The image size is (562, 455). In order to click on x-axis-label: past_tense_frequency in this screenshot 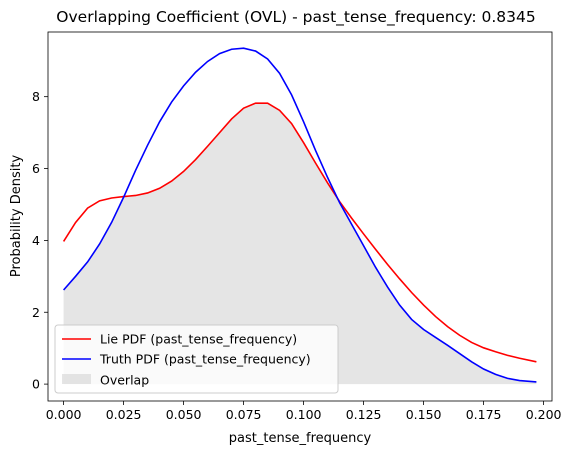, I will do `click(300, 438)`.